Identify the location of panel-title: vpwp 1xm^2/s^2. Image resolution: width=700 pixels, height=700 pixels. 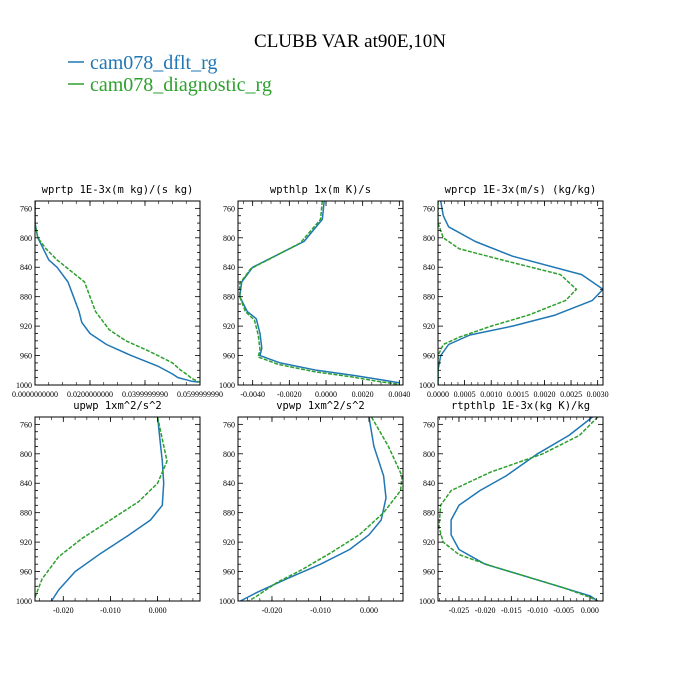
(320, 406).